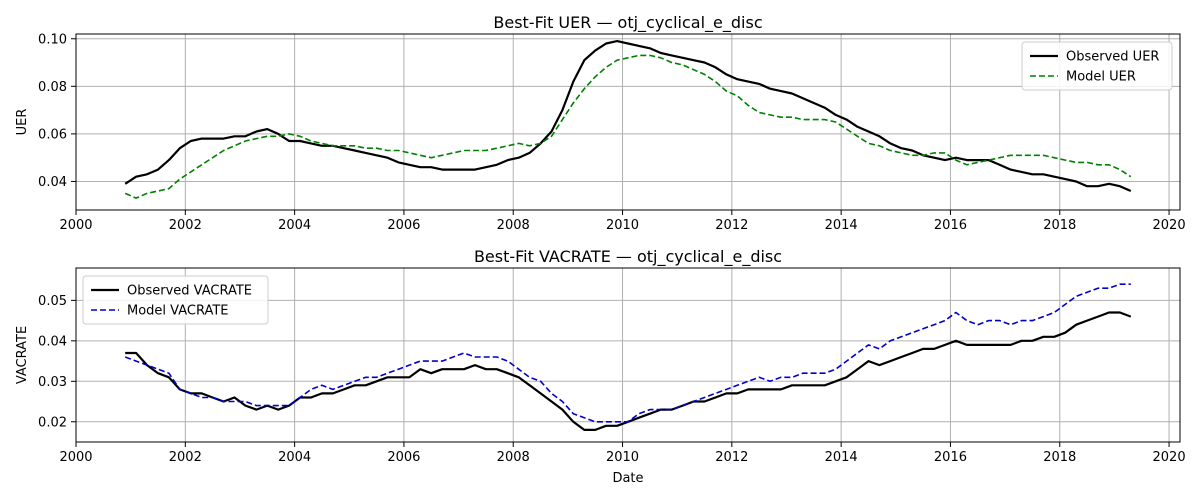  What do you see at coordinates (627, 478) in the screenshot?
I see `x-axis-label: Date` at bounding box center [627, 478].